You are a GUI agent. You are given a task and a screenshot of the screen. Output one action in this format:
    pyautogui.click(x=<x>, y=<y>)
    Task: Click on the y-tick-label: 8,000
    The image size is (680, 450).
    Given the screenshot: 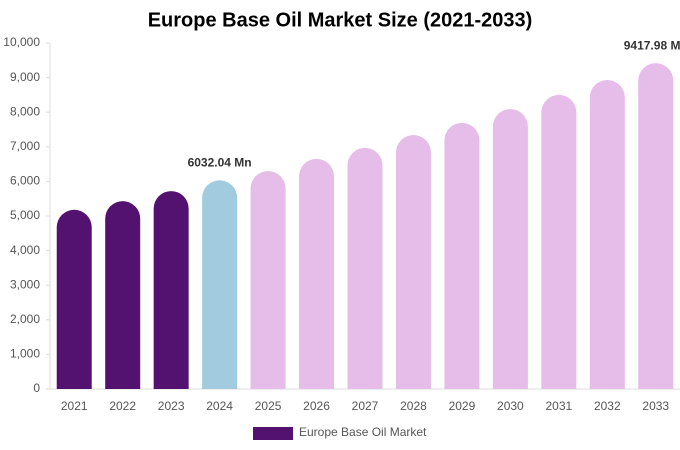 What is the action you would take?
    pyautogui.click(x=25, y=111)
    